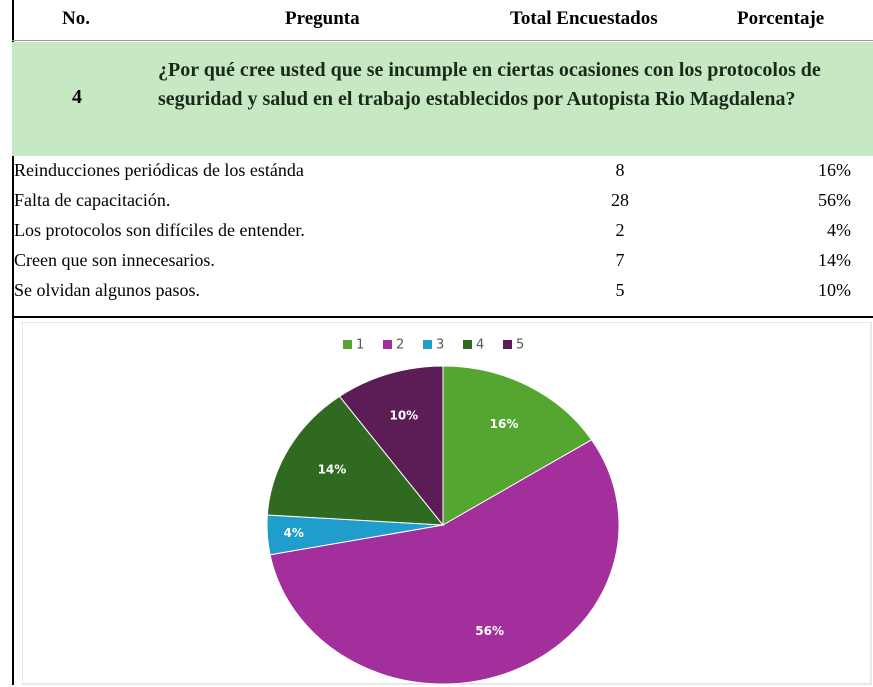  What do you see at coordinates (92, 200) in the screenshot?
I see `answer-text: Falta de capacitación.` at bounding box center [92, 200].